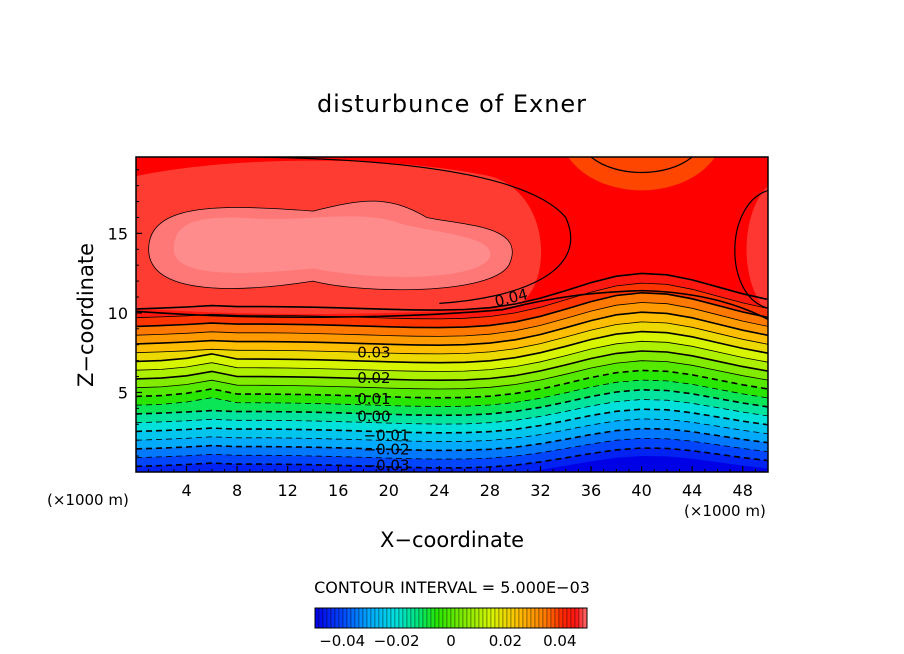 Image resolution: width=904 pixels, height=654 pixels. I want to click on y-tick-label: 10, so click(118, 313).